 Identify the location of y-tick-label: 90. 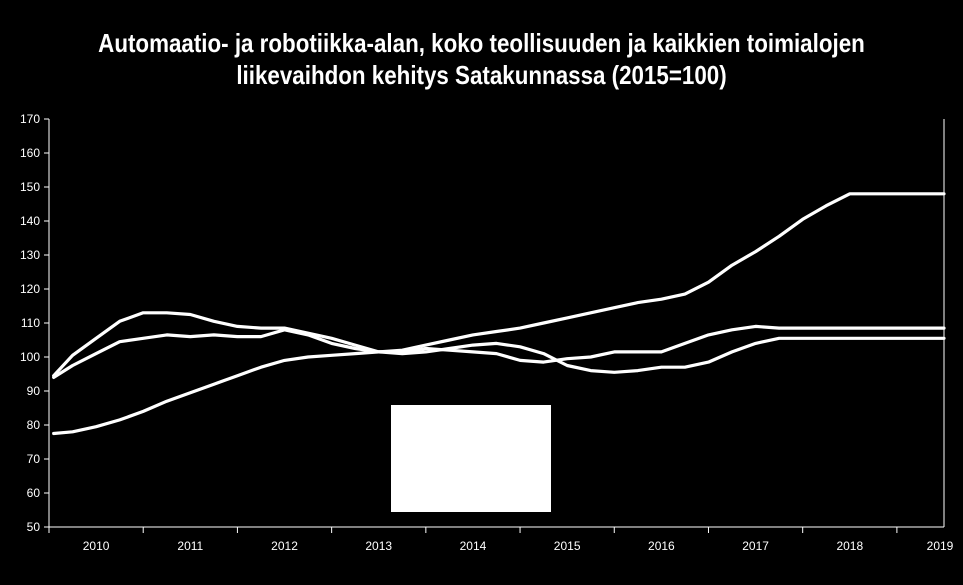
(34, 391).